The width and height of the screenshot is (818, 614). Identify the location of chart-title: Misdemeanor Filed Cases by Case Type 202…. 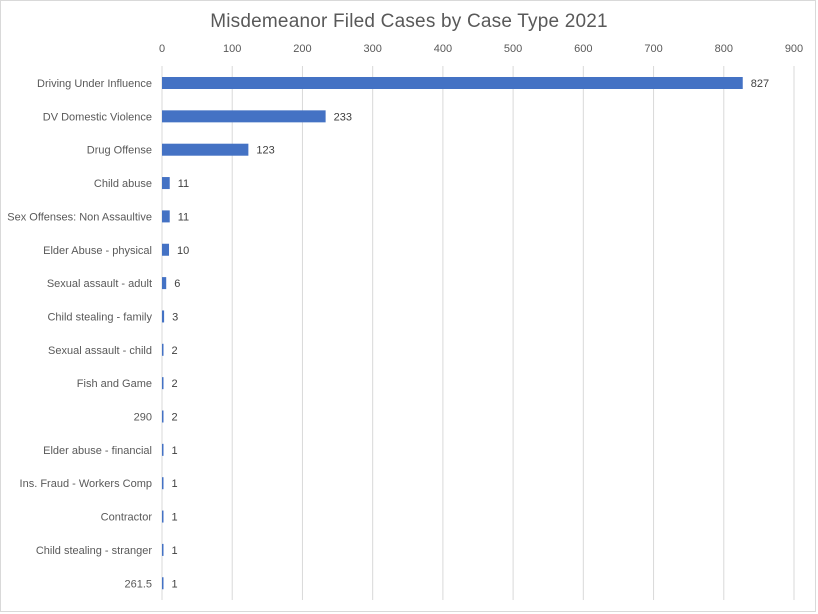
(409, 21).